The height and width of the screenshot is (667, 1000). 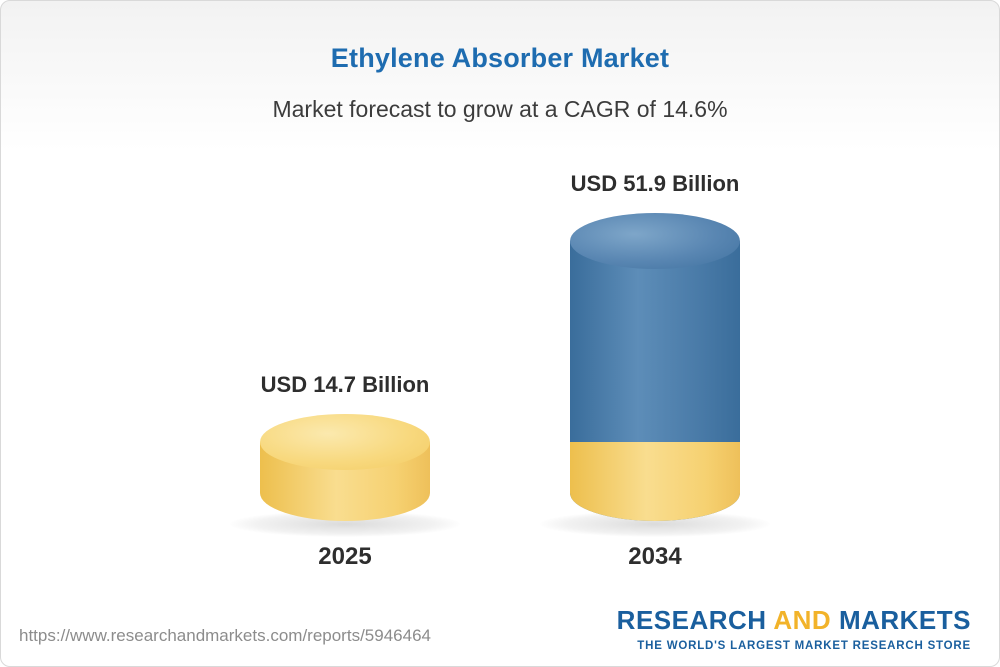 What do you see at coordinates (655, 556) in the screenshot?
I see `category-label-2034: 2034` at bounding box center [655, 556].